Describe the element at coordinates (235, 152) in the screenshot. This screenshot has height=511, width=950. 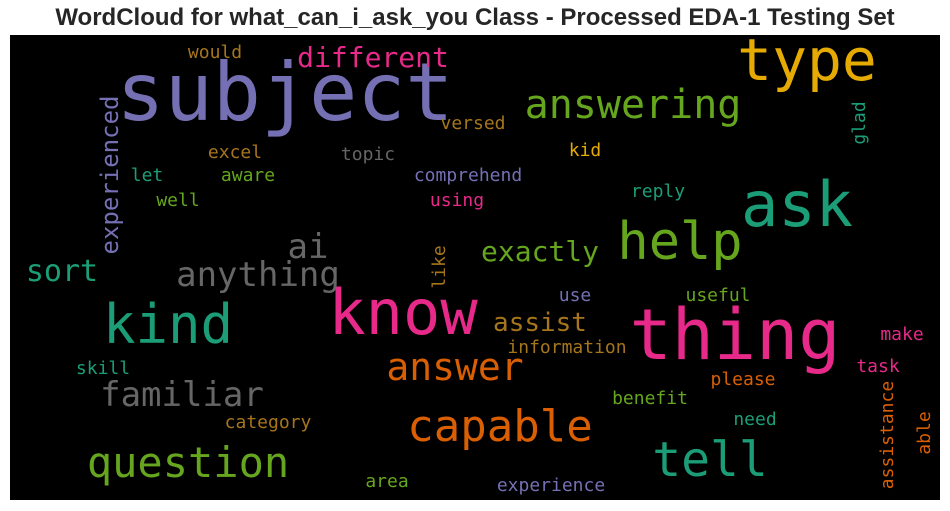
I see `word-excel: excel` at that location.